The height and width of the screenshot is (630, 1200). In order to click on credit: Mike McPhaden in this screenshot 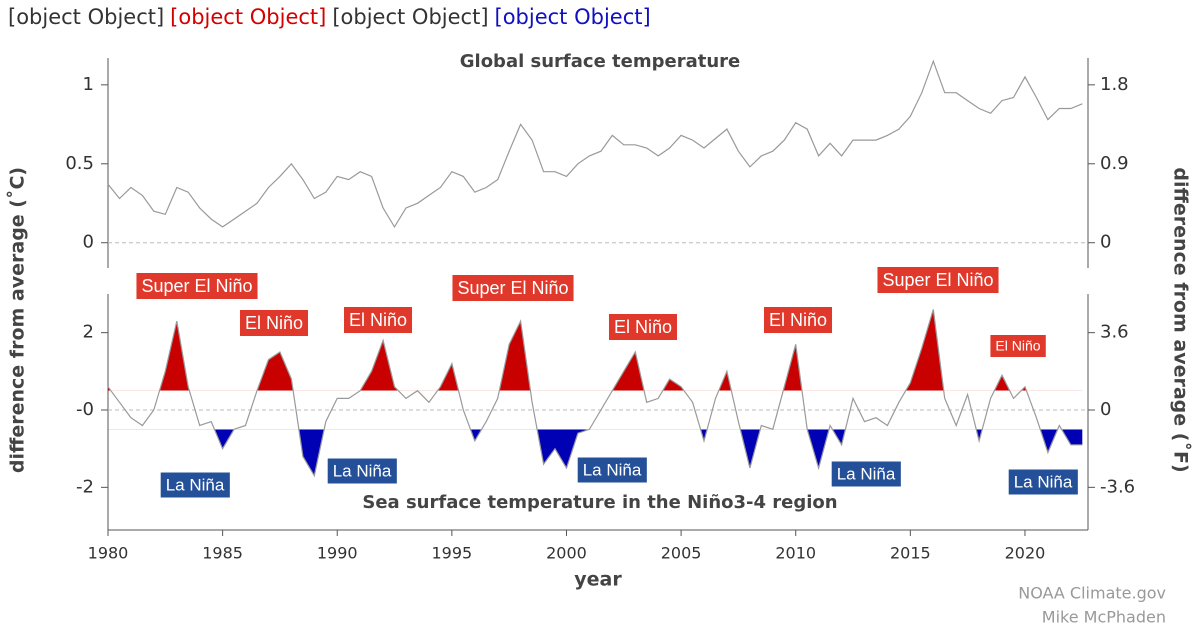, I will do `click(1104, 617)`.